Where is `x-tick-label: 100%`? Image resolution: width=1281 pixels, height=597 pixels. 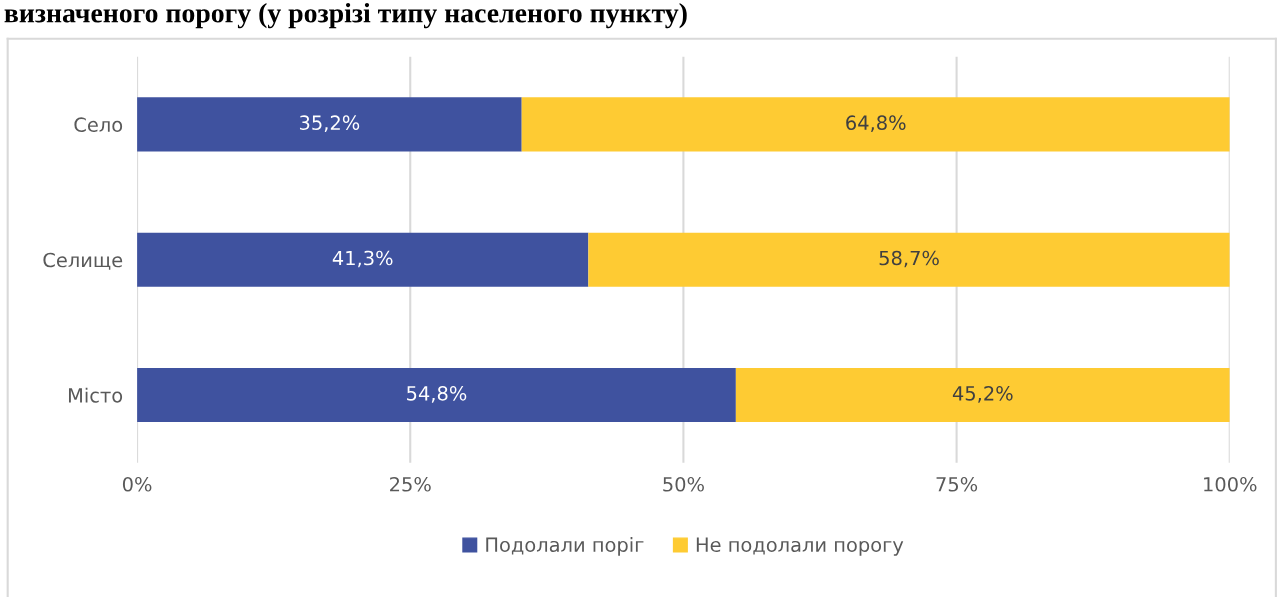
x-tick-label: 100% is located at coordinates (1230, 484).